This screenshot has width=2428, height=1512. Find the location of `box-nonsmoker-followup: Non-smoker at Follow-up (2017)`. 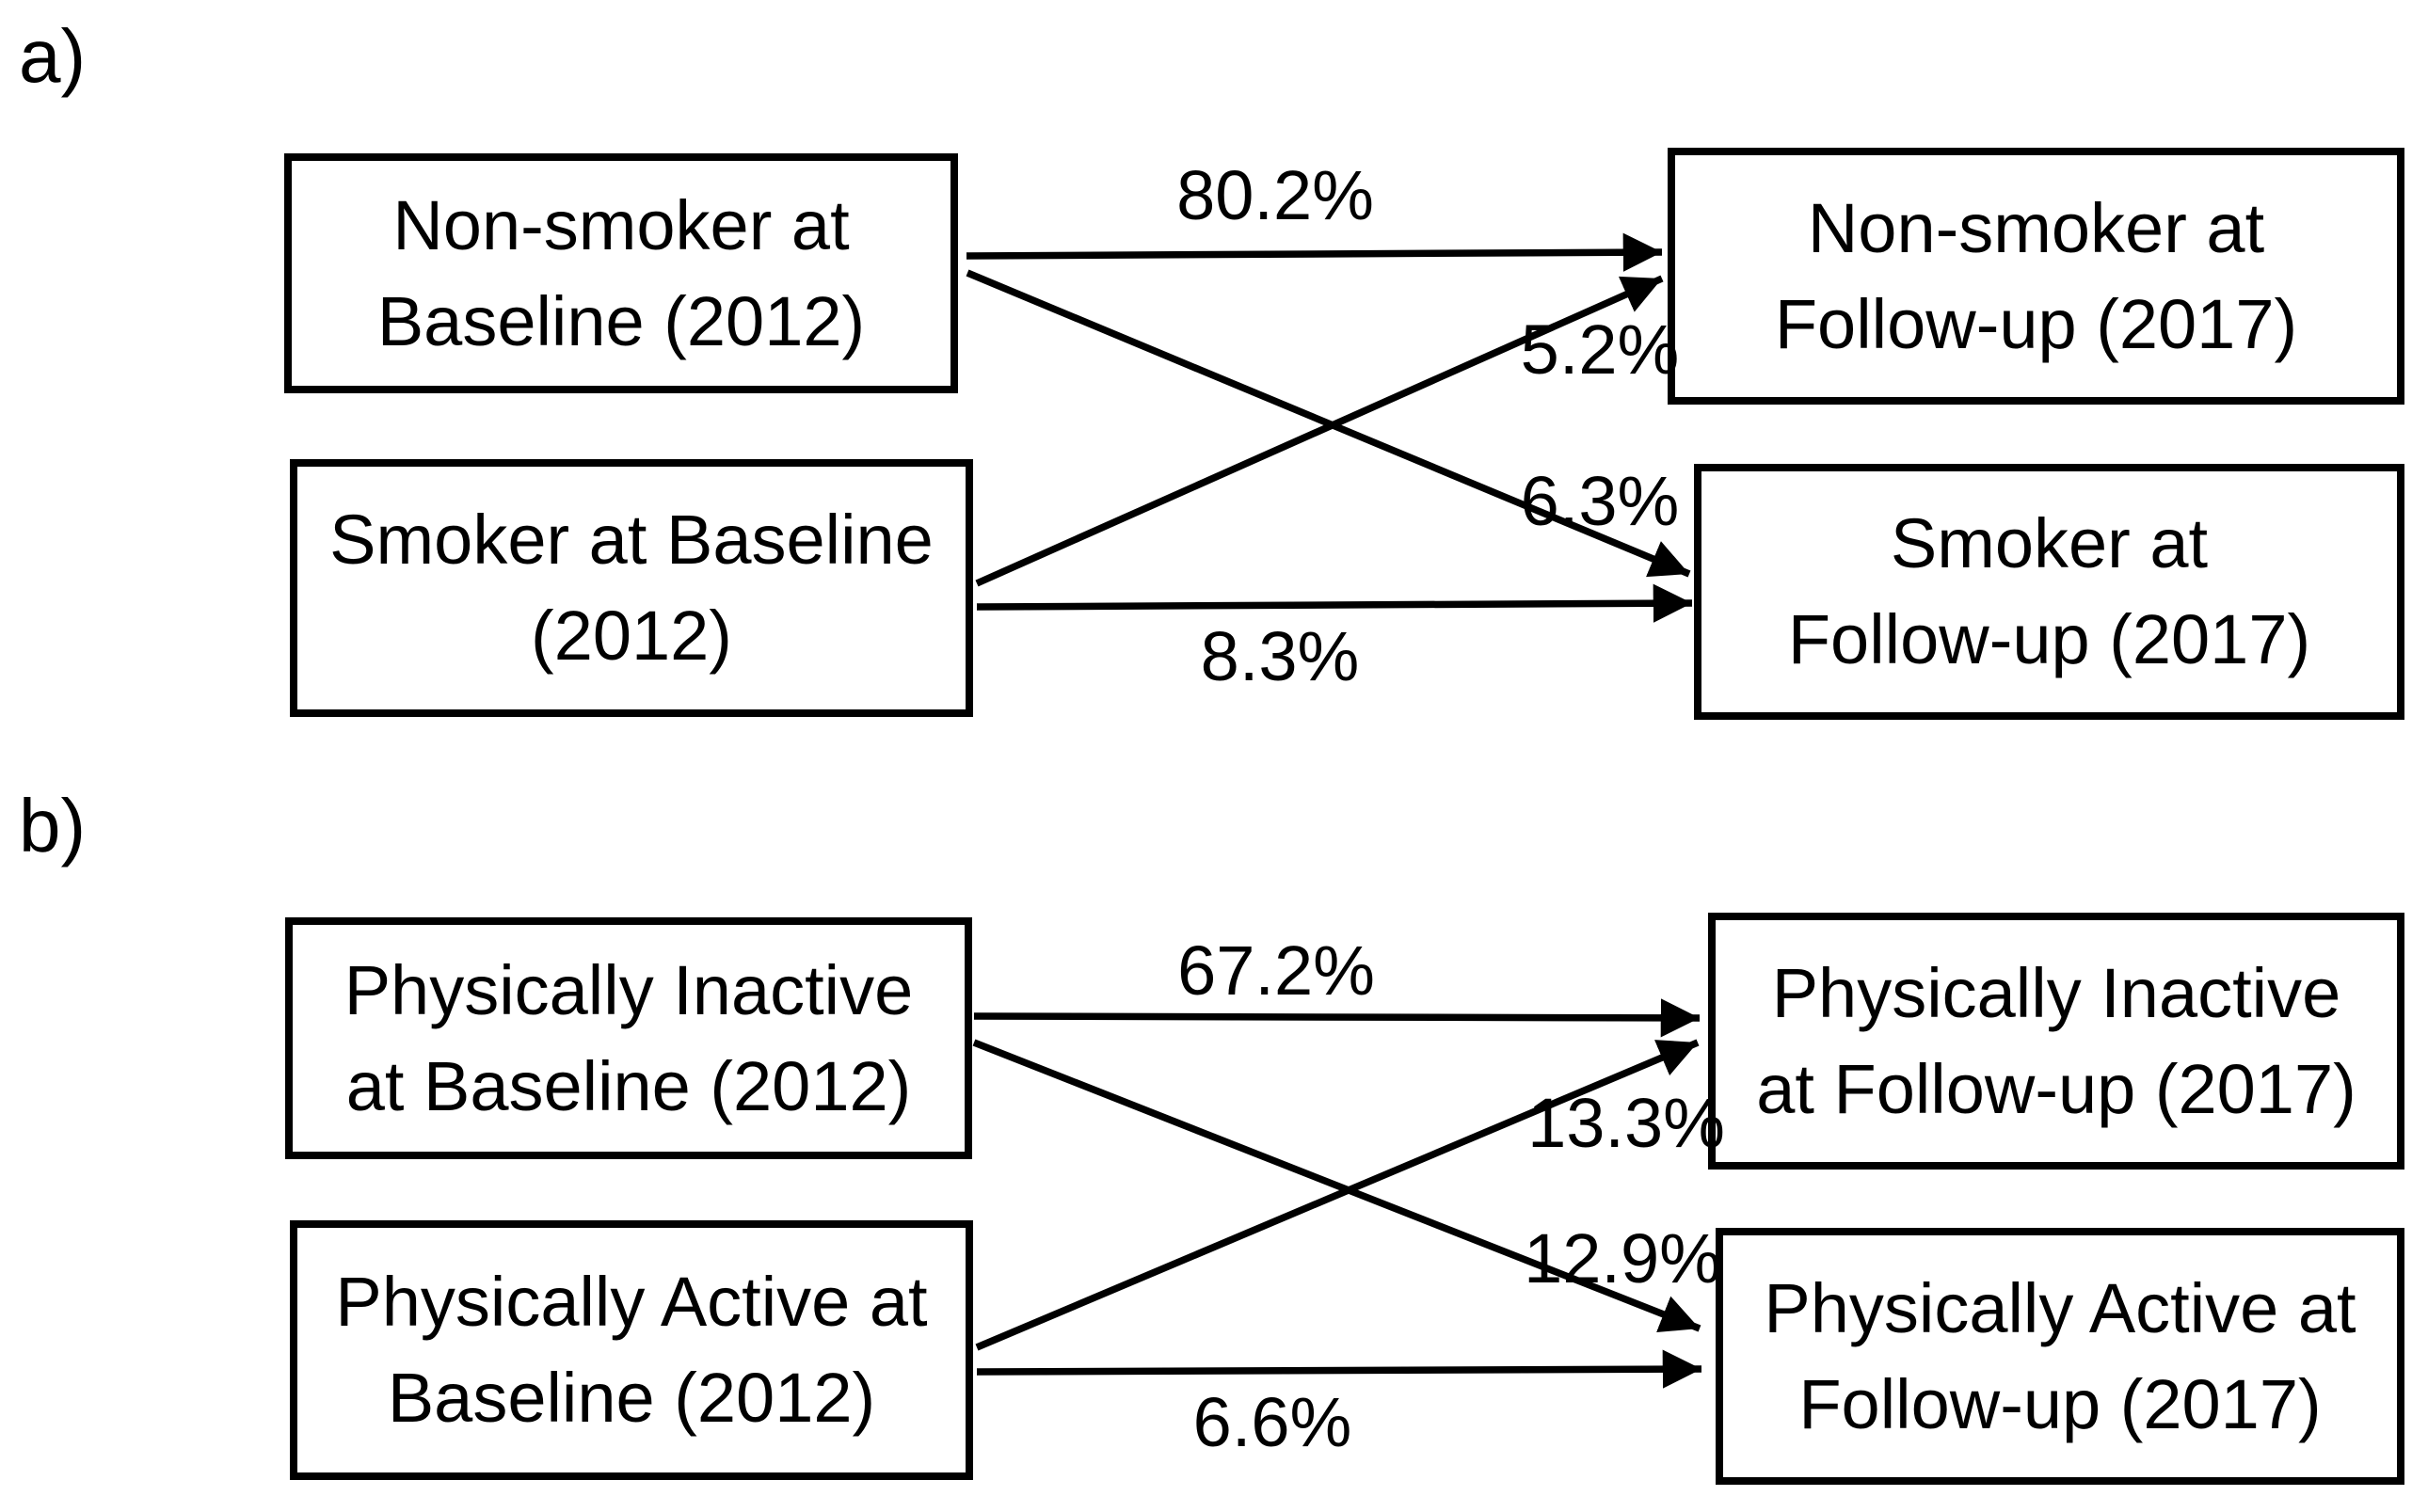

box-nonsmoker-followup: Non-smoker at Follow-up (2017) is located at coordinates (2036, 277).